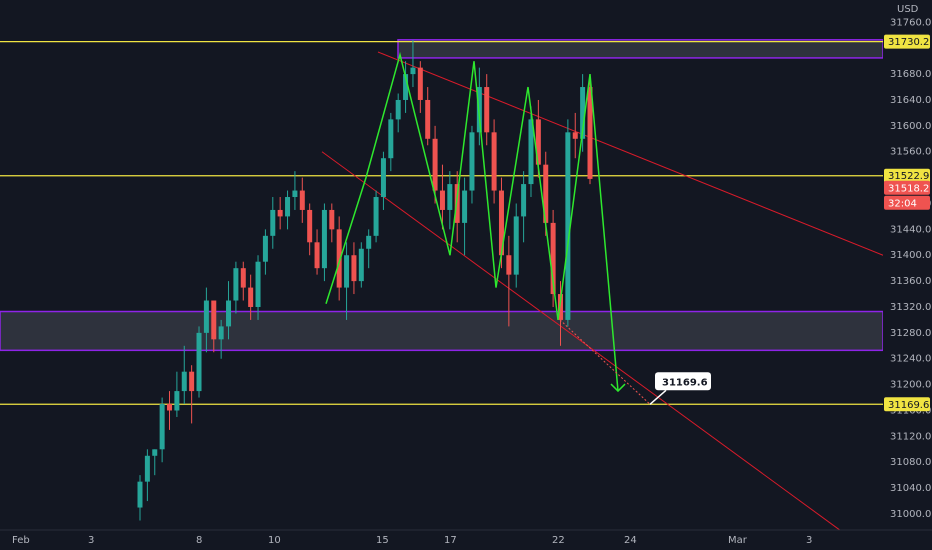  Describe the element at coordinates (910, 22) in the screenshot. I see `y-tick-label: 31760.0` at that location.